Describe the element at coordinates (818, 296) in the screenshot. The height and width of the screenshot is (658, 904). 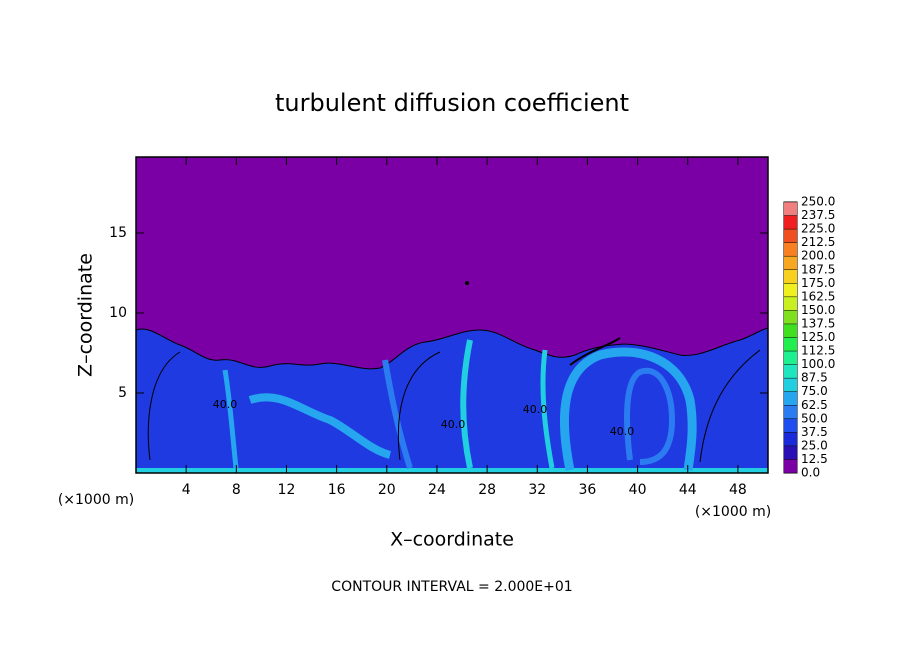
I see `colorbar-label: 162.5` at that location.